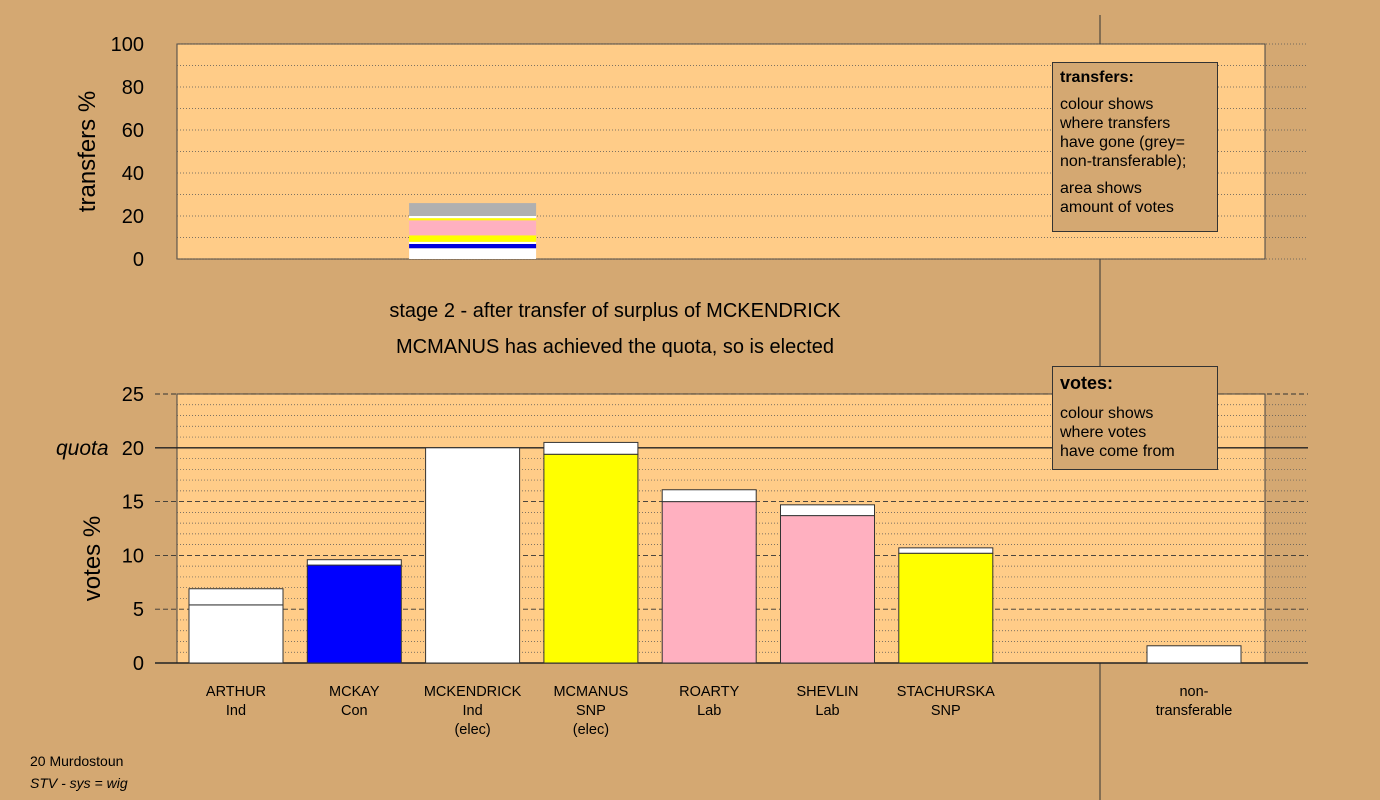 This screenshot has width=1380, height=800. What do you see at coordinates (138, 610) in the screenshot?
I see `votes-y-tick: 5` at bounding box center [138, 610].